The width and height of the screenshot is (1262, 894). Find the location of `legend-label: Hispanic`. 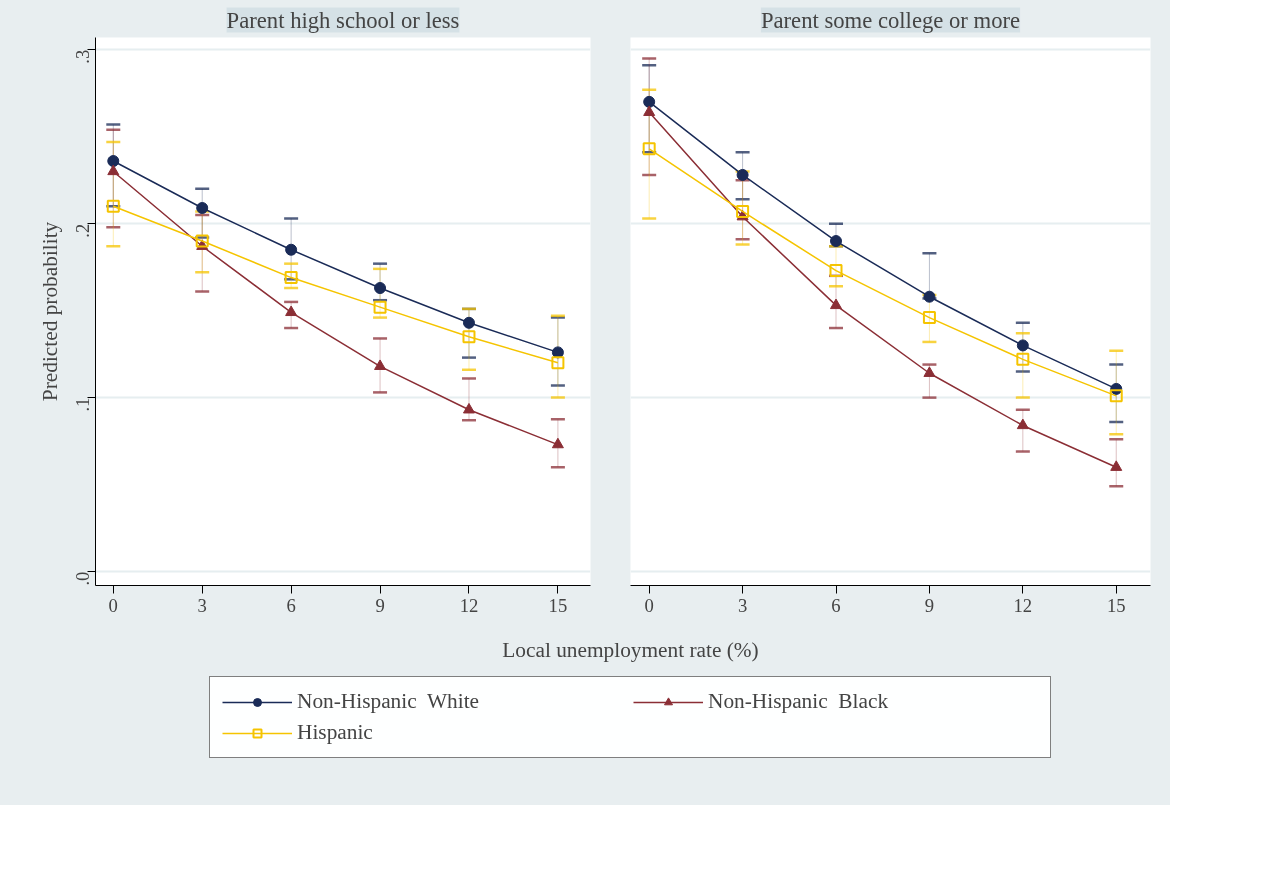

legend-label: Hispanic is located at coordinates (335, 732).